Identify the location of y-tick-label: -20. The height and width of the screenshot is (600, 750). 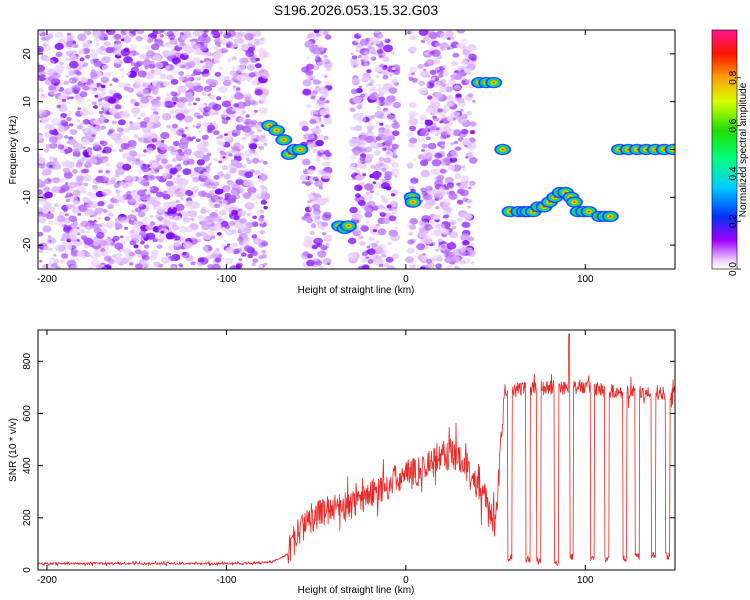
(27, 244).